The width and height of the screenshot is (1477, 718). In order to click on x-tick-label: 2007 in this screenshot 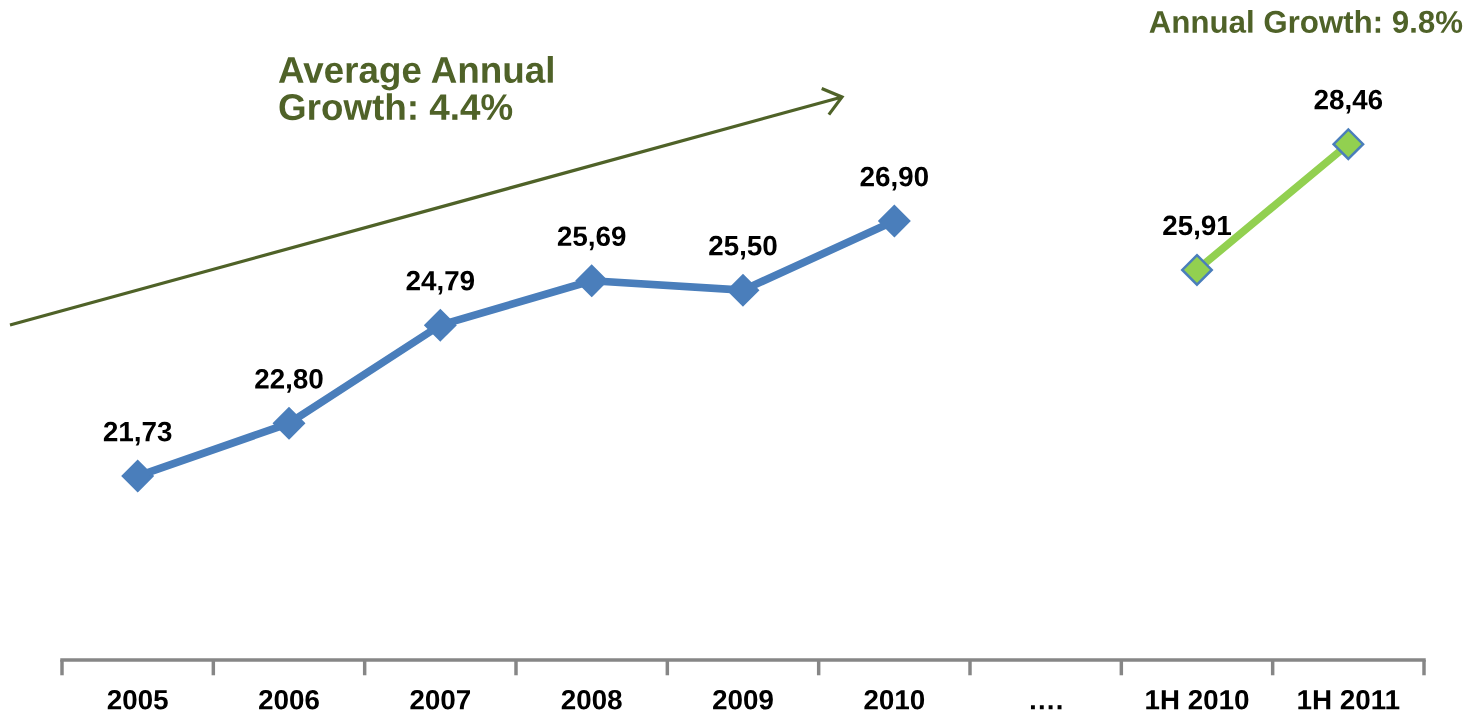, I will do `click(440, 699)`.